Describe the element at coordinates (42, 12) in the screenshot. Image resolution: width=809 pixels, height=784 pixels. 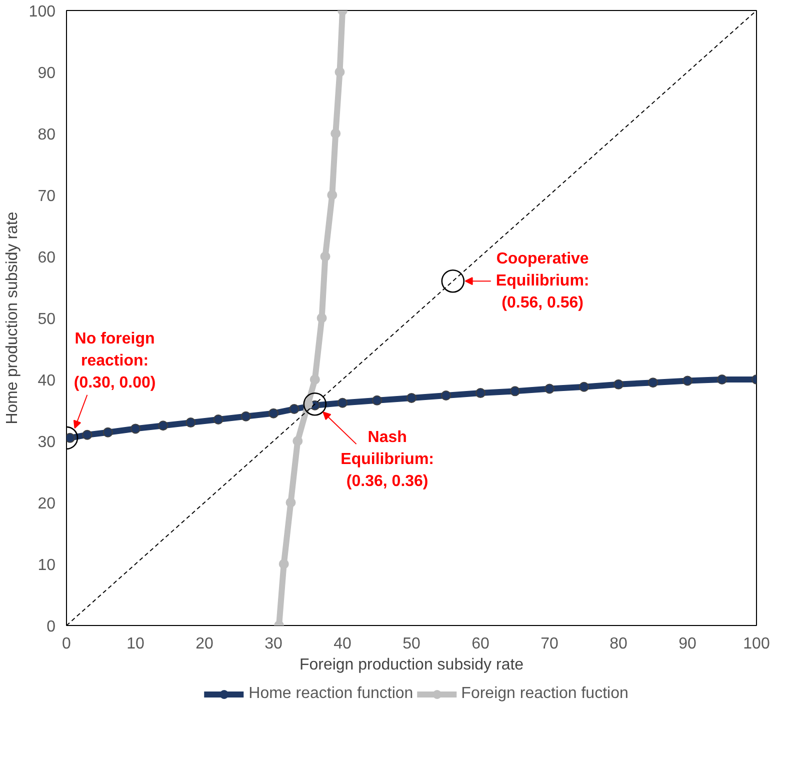
I see `y-tick-label: 100` at that location.